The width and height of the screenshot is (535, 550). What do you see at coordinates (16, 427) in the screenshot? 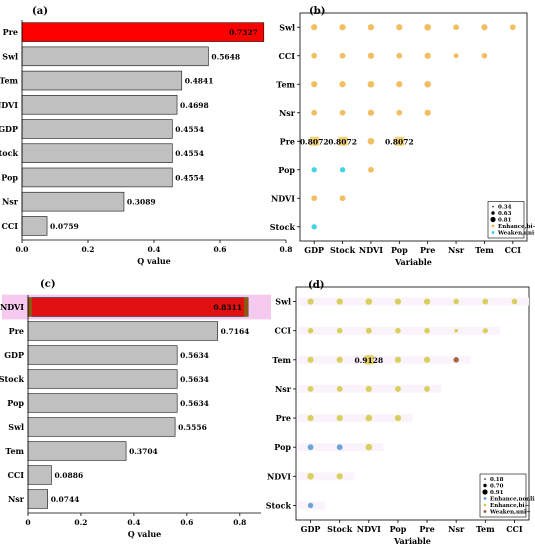
I see `category-label: Swl` at bounding box center [16, 427].